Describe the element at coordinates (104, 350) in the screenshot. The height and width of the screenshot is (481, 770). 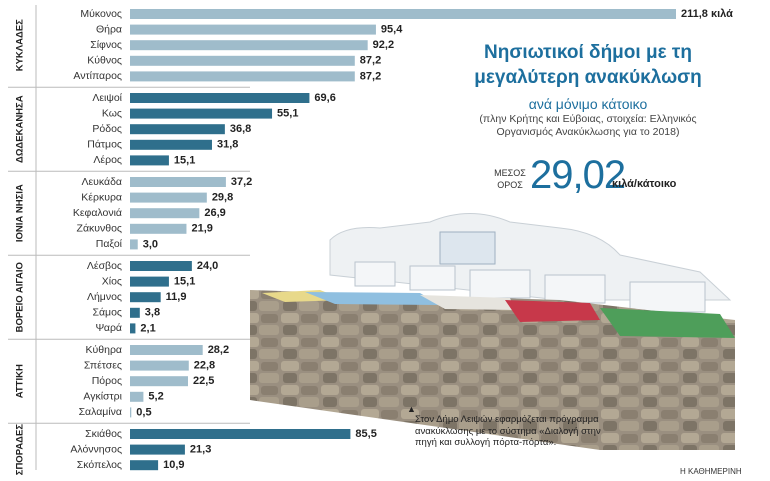
I see `category-label: Κύθηρα` at that location.